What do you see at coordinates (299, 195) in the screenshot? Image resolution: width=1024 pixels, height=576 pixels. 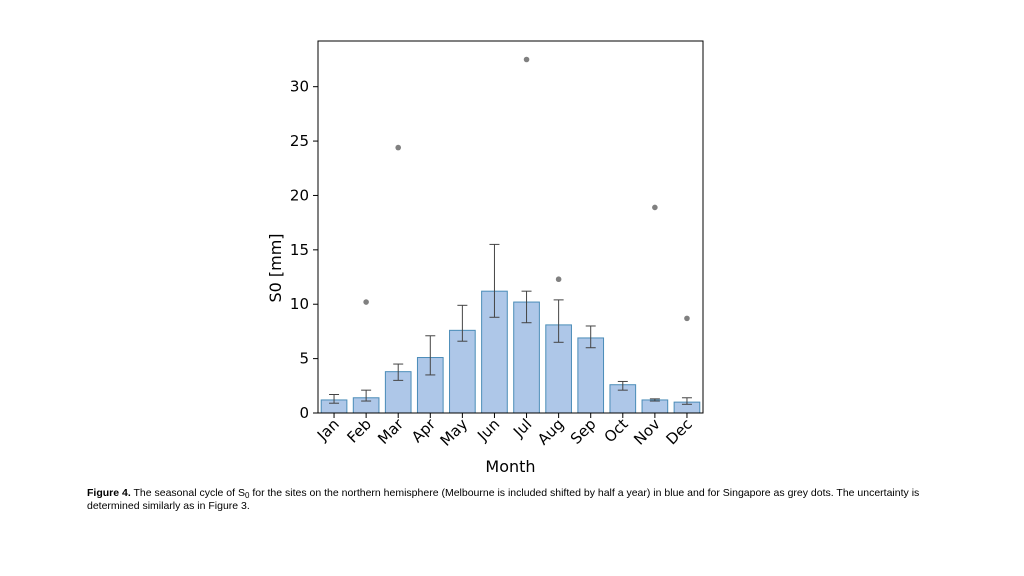 I see `y-tick-label: 20` at bounding box center [299, 195].